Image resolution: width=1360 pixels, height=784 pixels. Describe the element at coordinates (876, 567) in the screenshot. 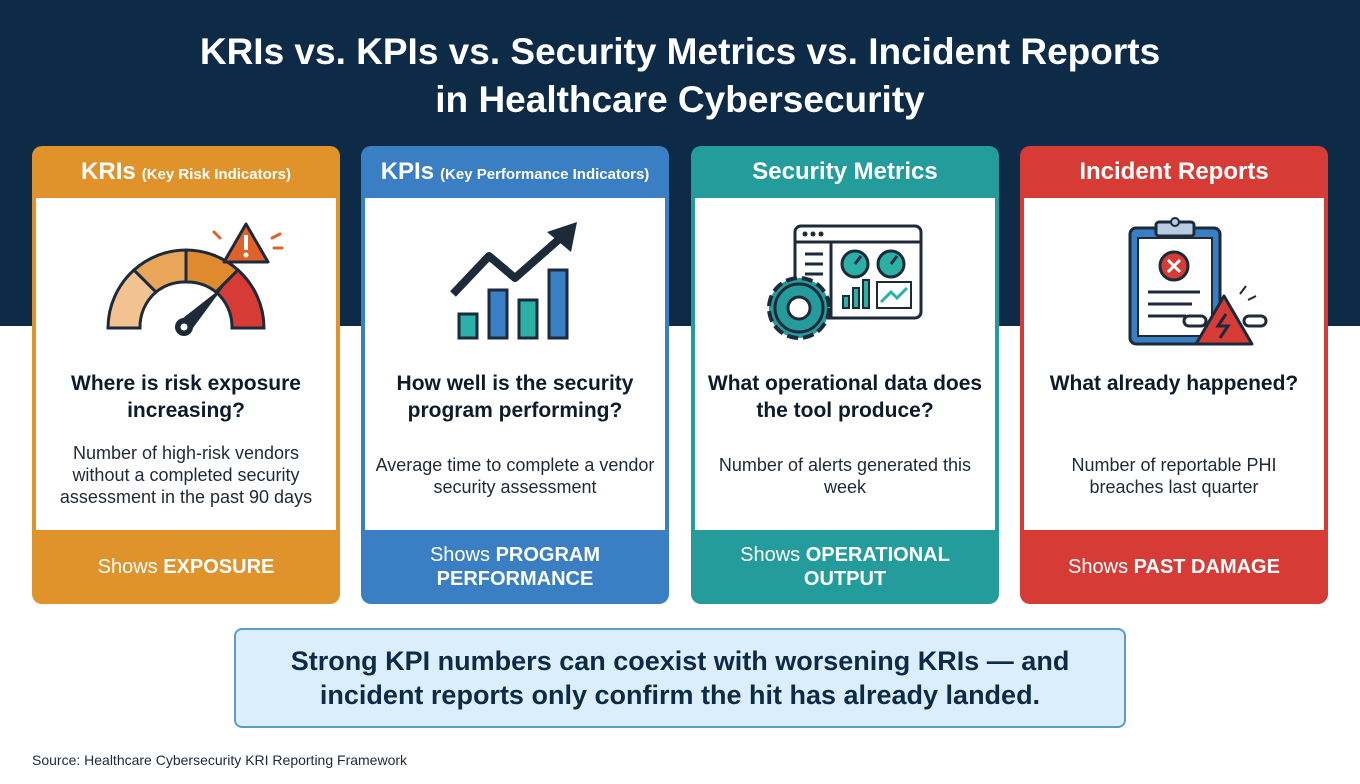

I see `card-security-metrics-footer-emphasis: OPERATIONAL OUTPUT` at that location.